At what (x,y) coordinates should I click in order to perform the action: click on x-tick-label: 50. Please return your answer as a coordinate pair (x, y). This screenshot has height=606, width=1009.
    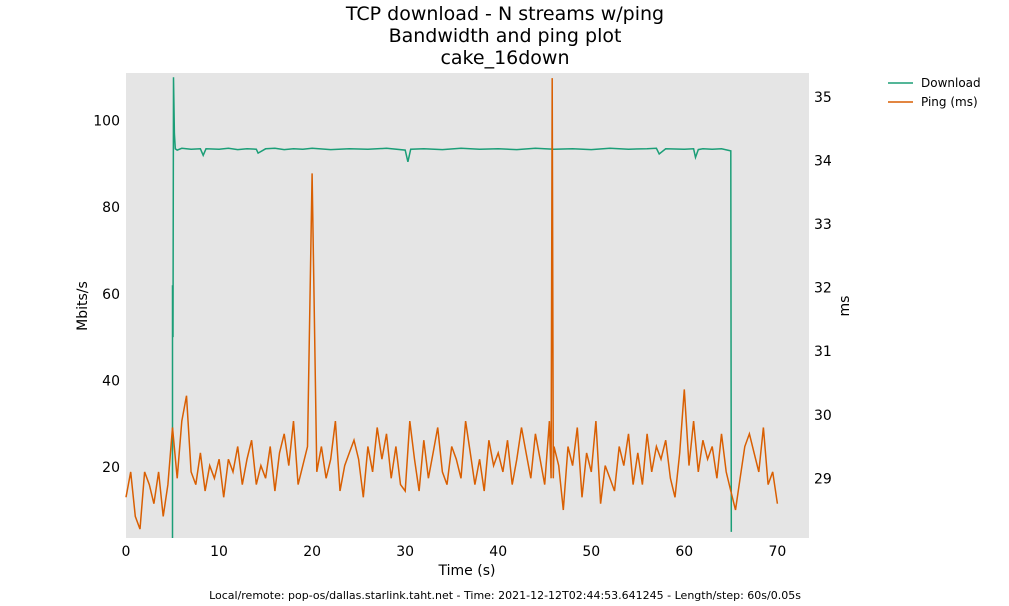
    Looking at the image, I should click on (591, 552).